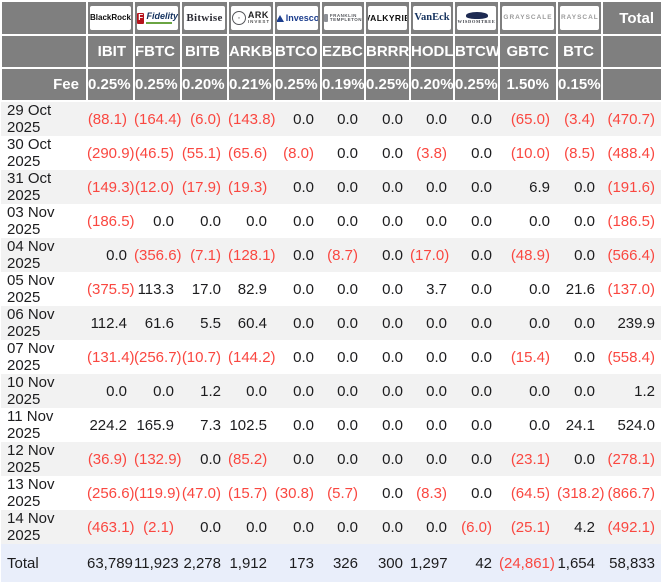 The image size is (661, 586). I want to click on issuer-name: VALKYRIE, so click(387, 17).